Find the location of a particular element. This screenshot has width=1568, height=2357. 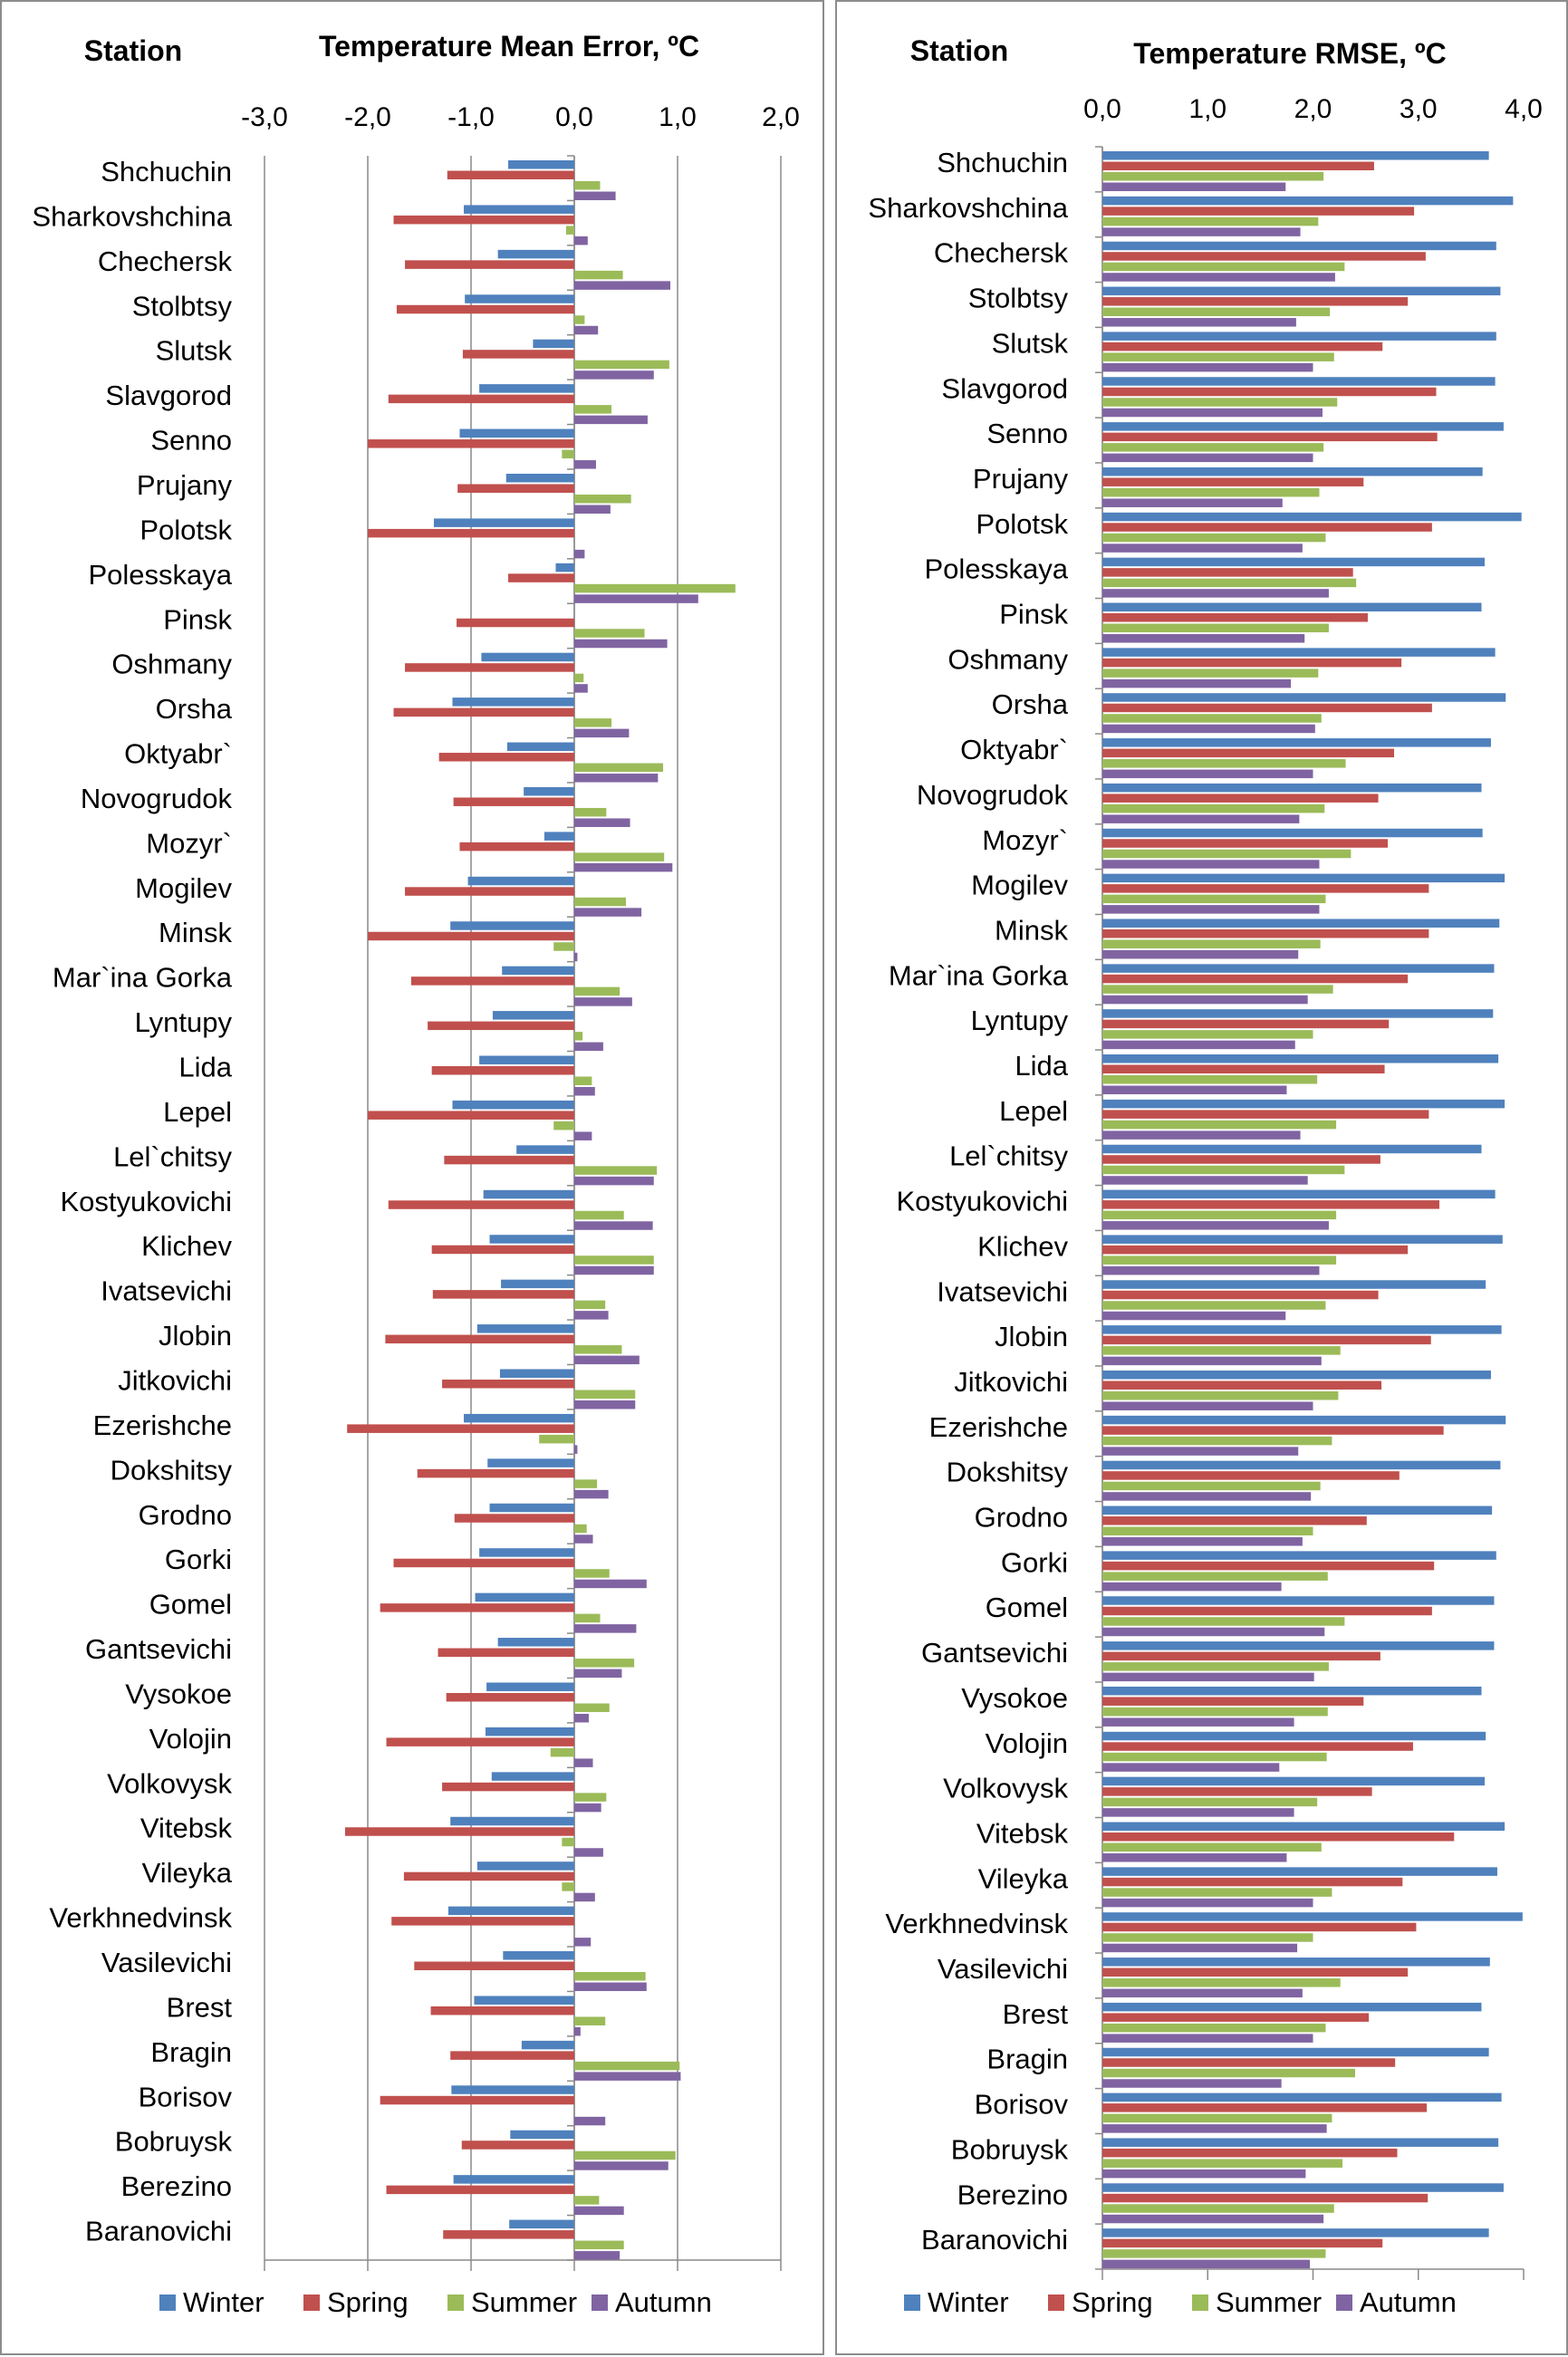

category-label: Vasilevichi is located at coordinates (166, 1962).